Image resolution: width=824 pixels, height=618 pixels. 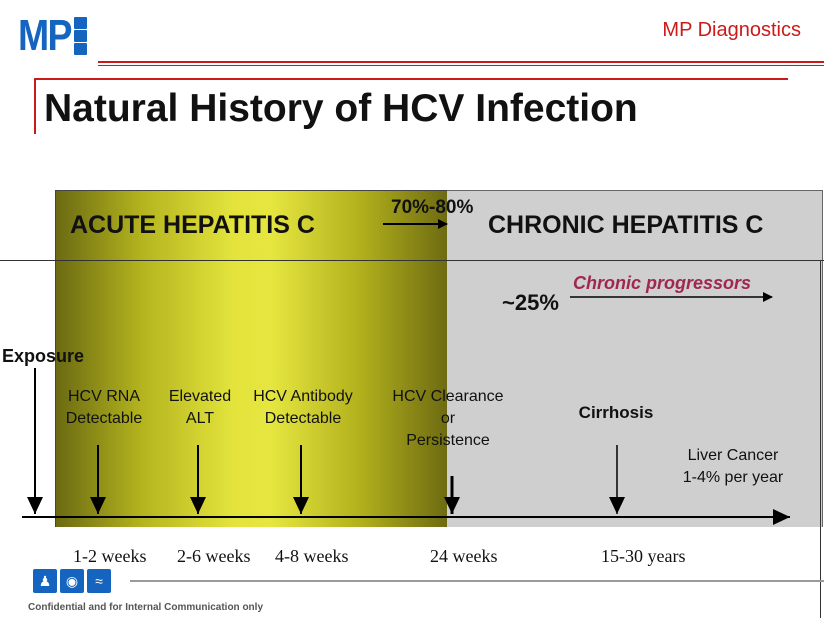 I want to click on exposure-label: Exposure, so click(x=43, y=356).